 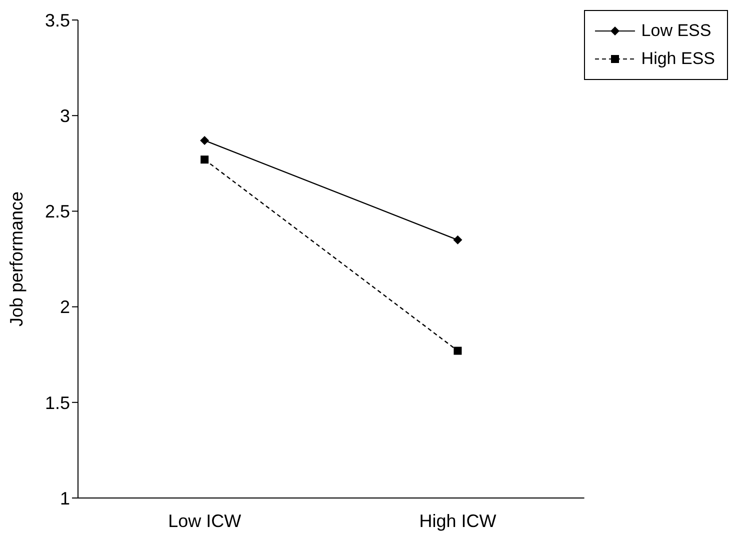 What do you see at coordinates (16, 259) in the screenshot?
I see `y-axis-title: Job performance` at bounding box center [16, 259].